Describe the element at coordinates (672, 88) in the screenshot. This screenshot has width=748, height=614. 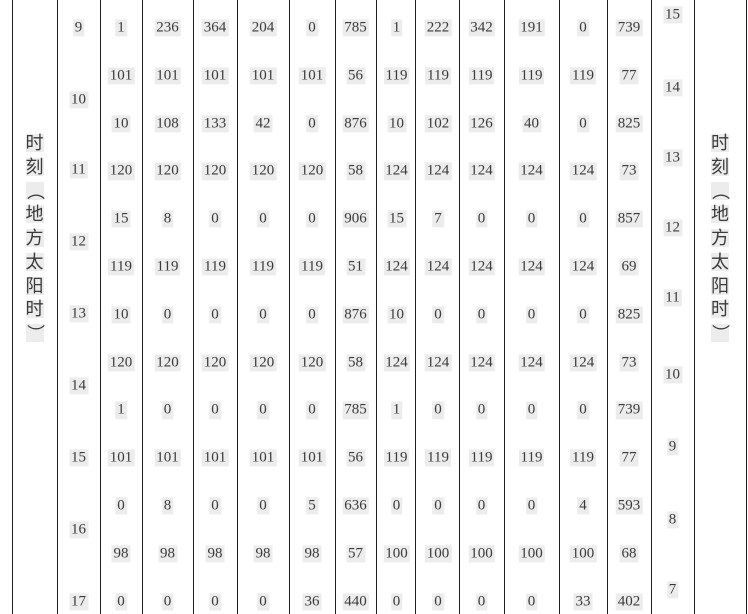
I see `right-hour-label: 14` at that location.